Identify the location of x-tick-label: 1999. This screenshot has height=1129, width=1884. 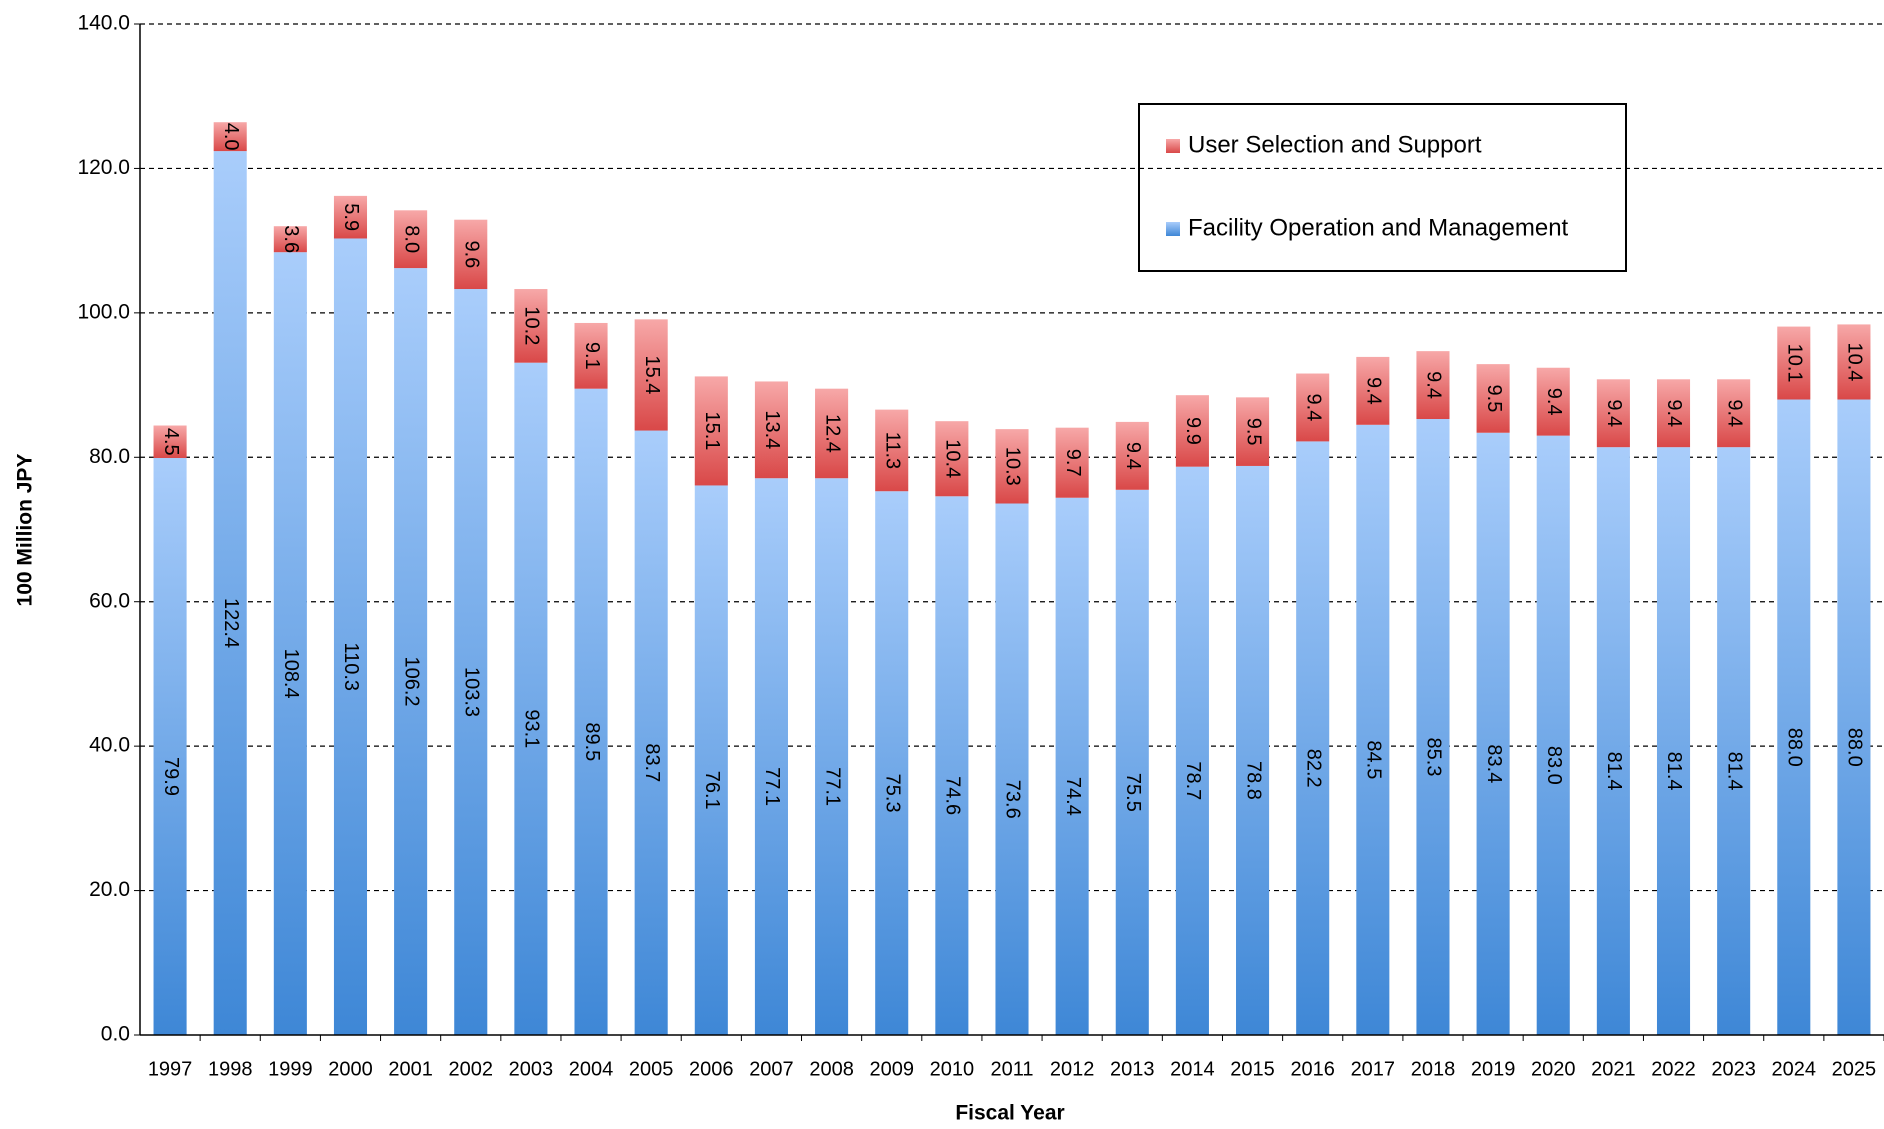
(290, 1069).